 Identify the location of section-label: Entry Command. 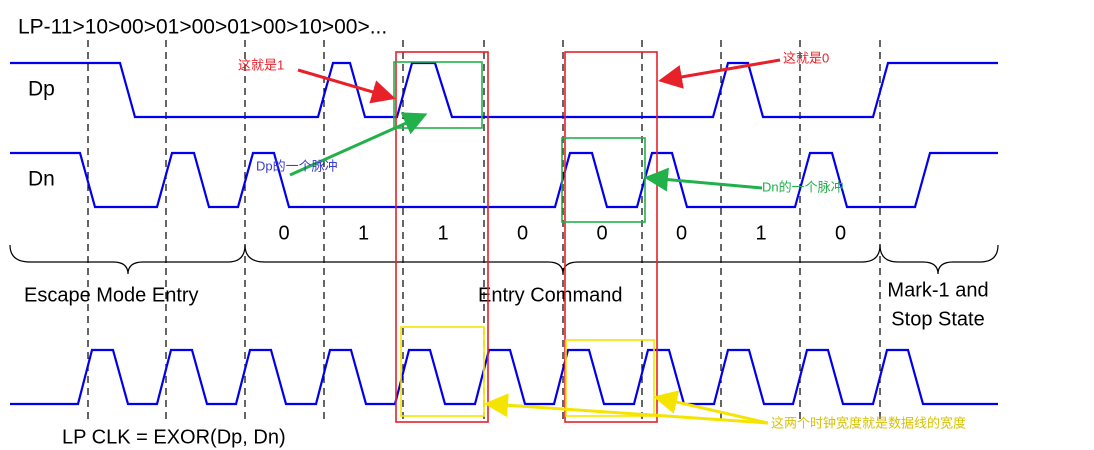
(550, 295).